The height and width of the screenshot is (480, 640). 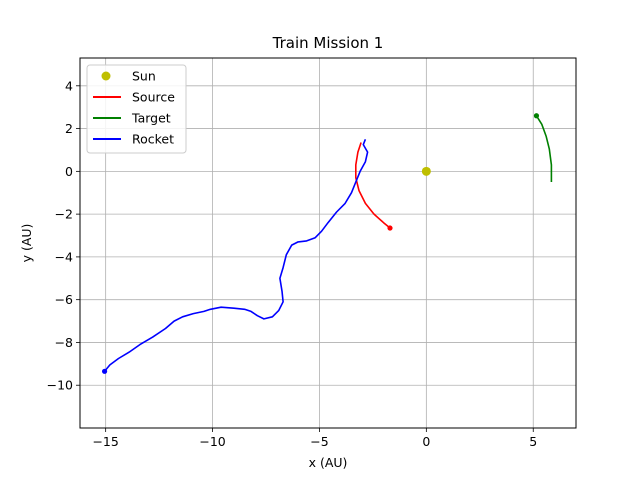 What do you see at coordinates (64, 342) in the screenshot?
I see `y-tick-label: −8` at bounding box center [64, 342].